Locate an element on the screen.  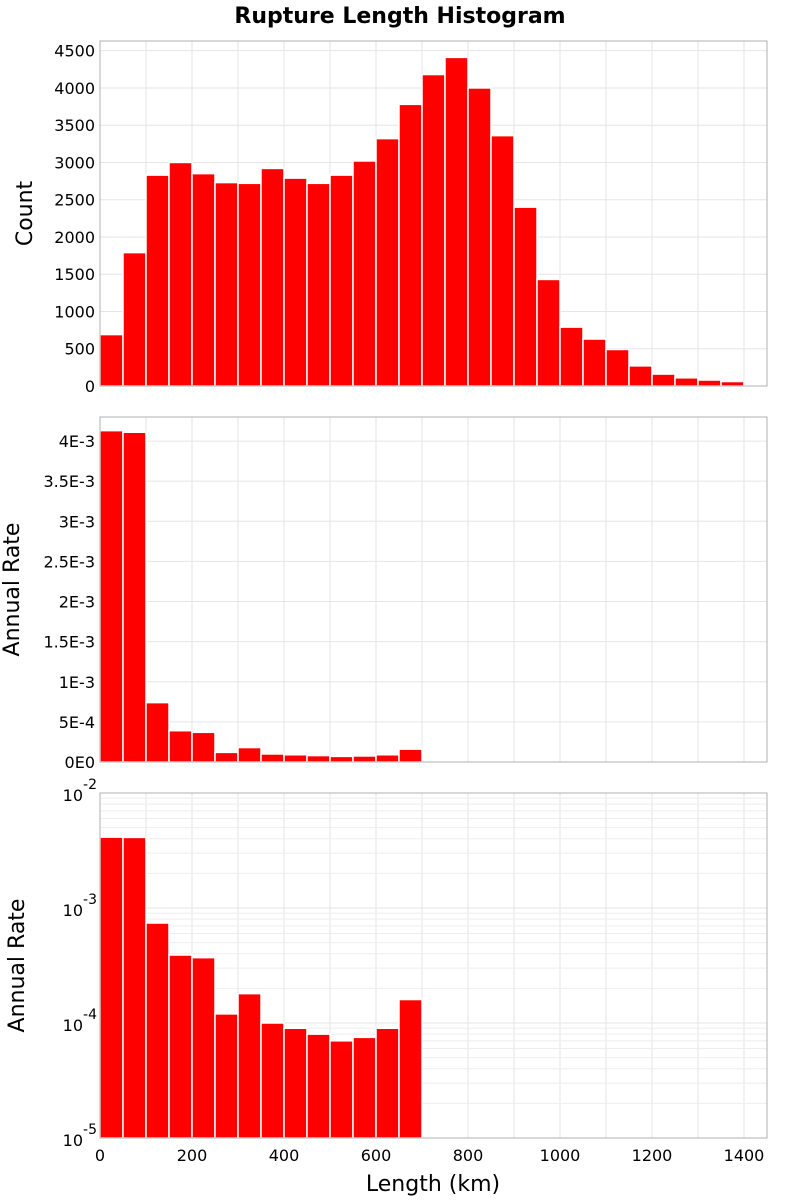
y-tick-label: 2500 is located at coordinates (74, 200).